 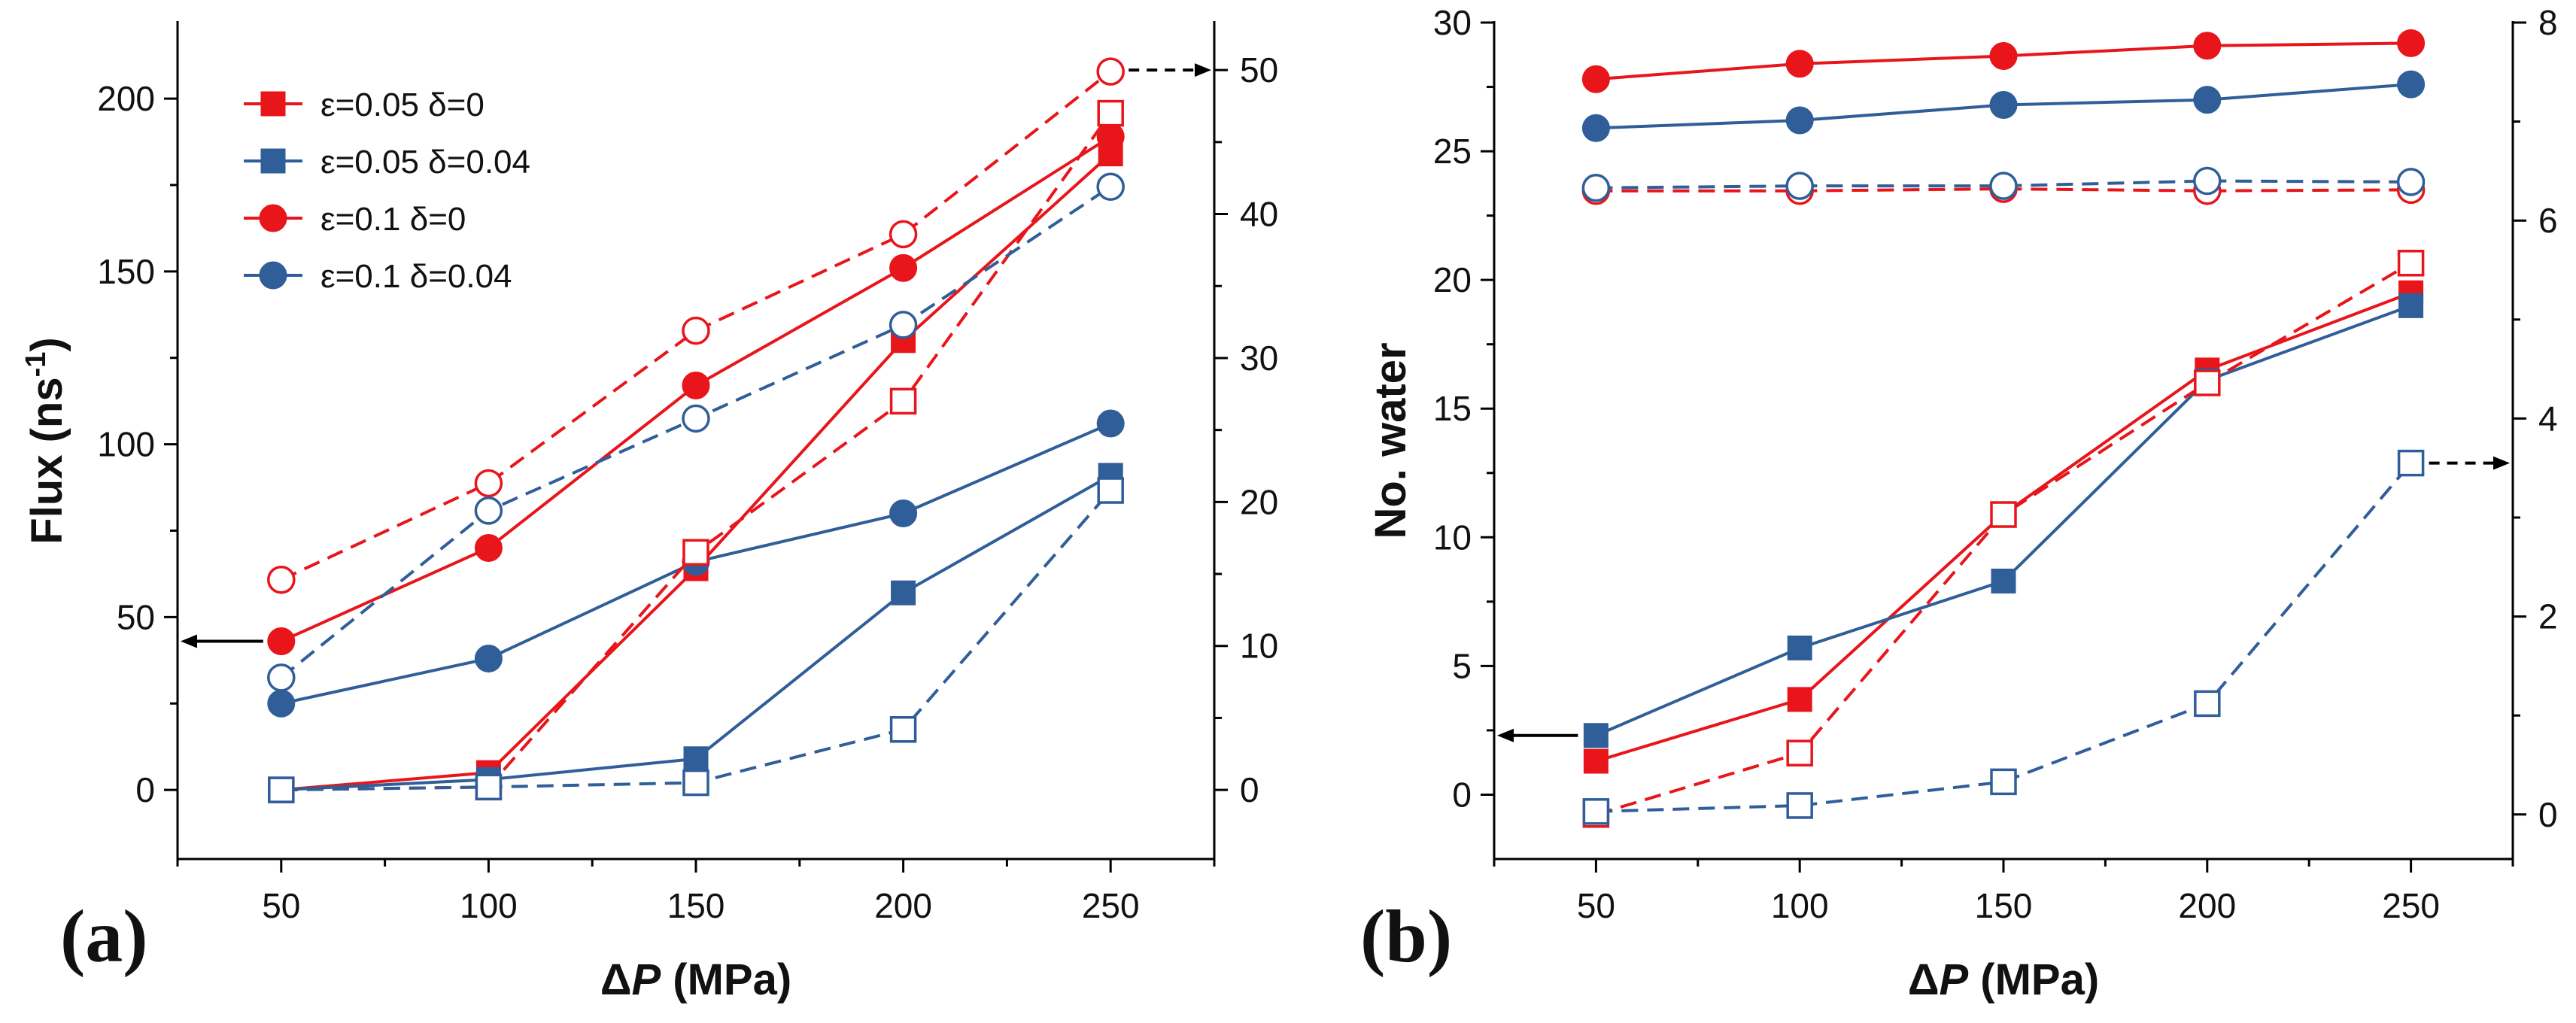 What do you see at coordinates (1406, 936) in the screenshot?
I see `panel-label: (b)` at bounding box center [1406, 936].